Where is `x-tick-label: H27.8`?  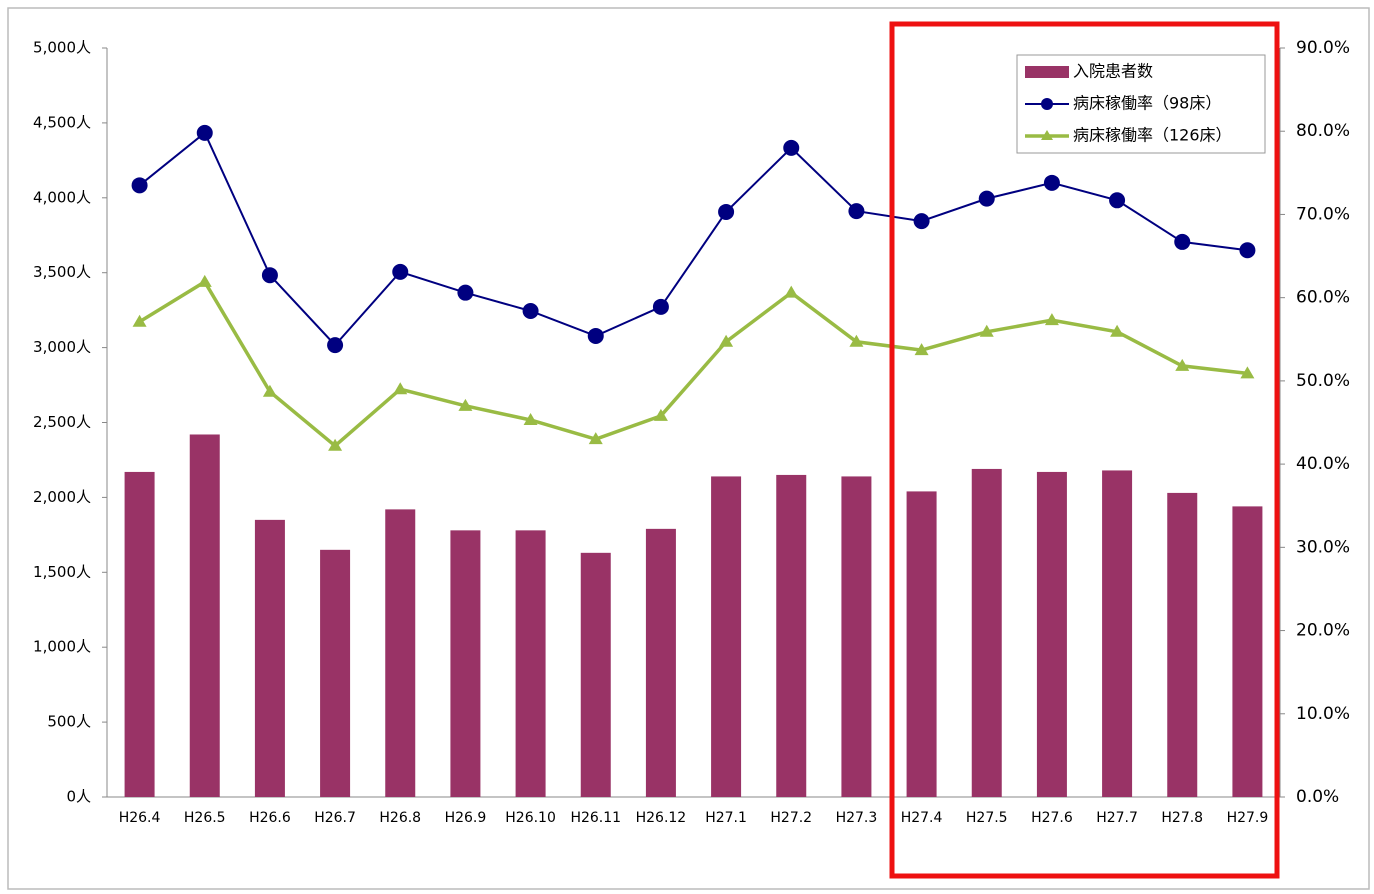 x-tick-label: H27.8 is located at coordinates (1182, 818).